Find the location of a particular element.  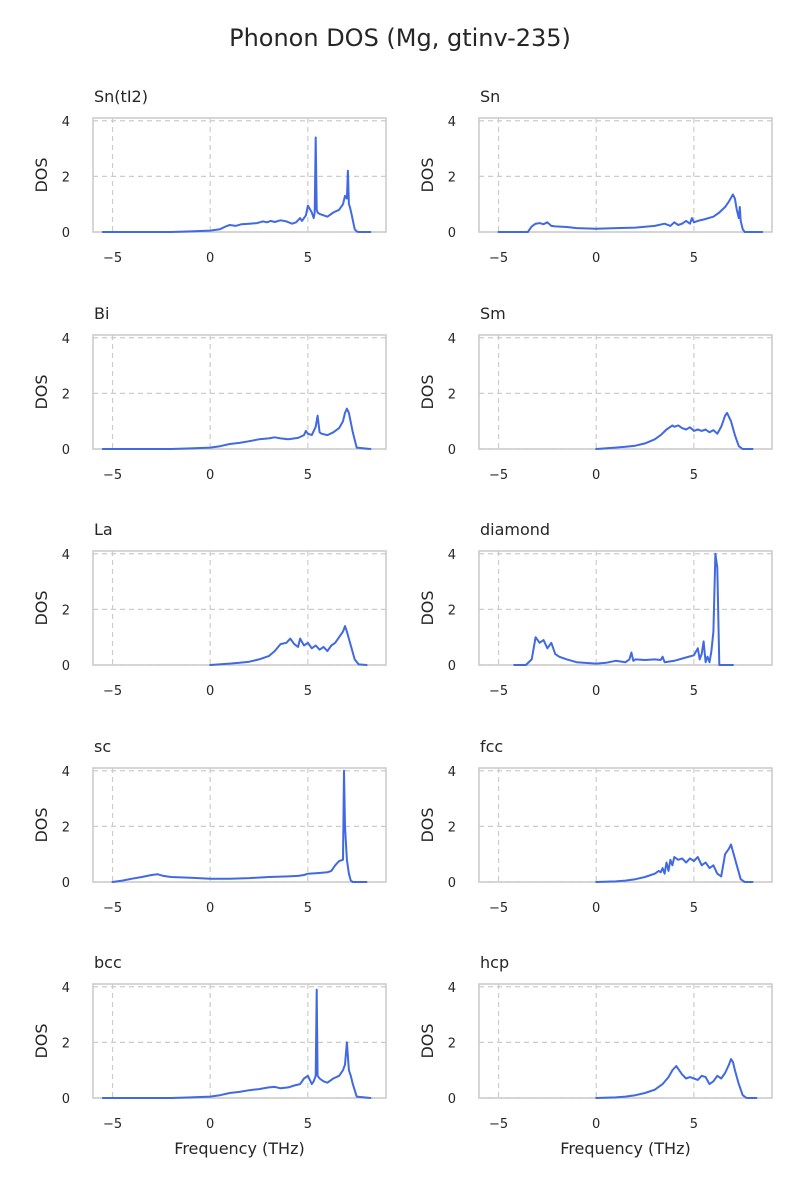

panel-title: Bi is located at coordinates (101, 313).